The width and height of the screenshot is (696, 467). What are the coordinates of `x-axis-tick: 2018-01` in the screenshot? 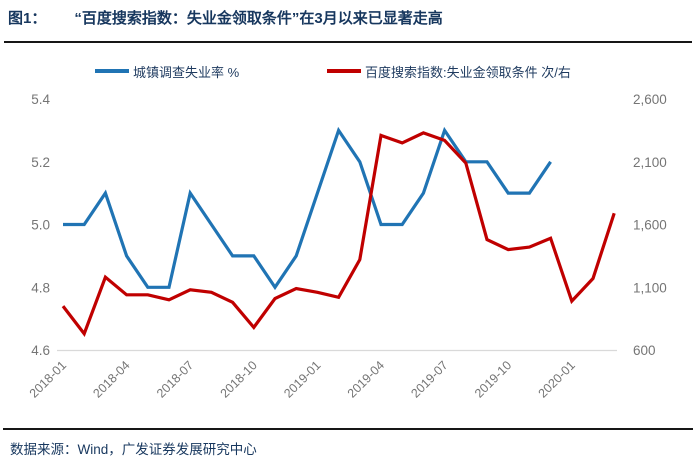 It's located at (48, 379).